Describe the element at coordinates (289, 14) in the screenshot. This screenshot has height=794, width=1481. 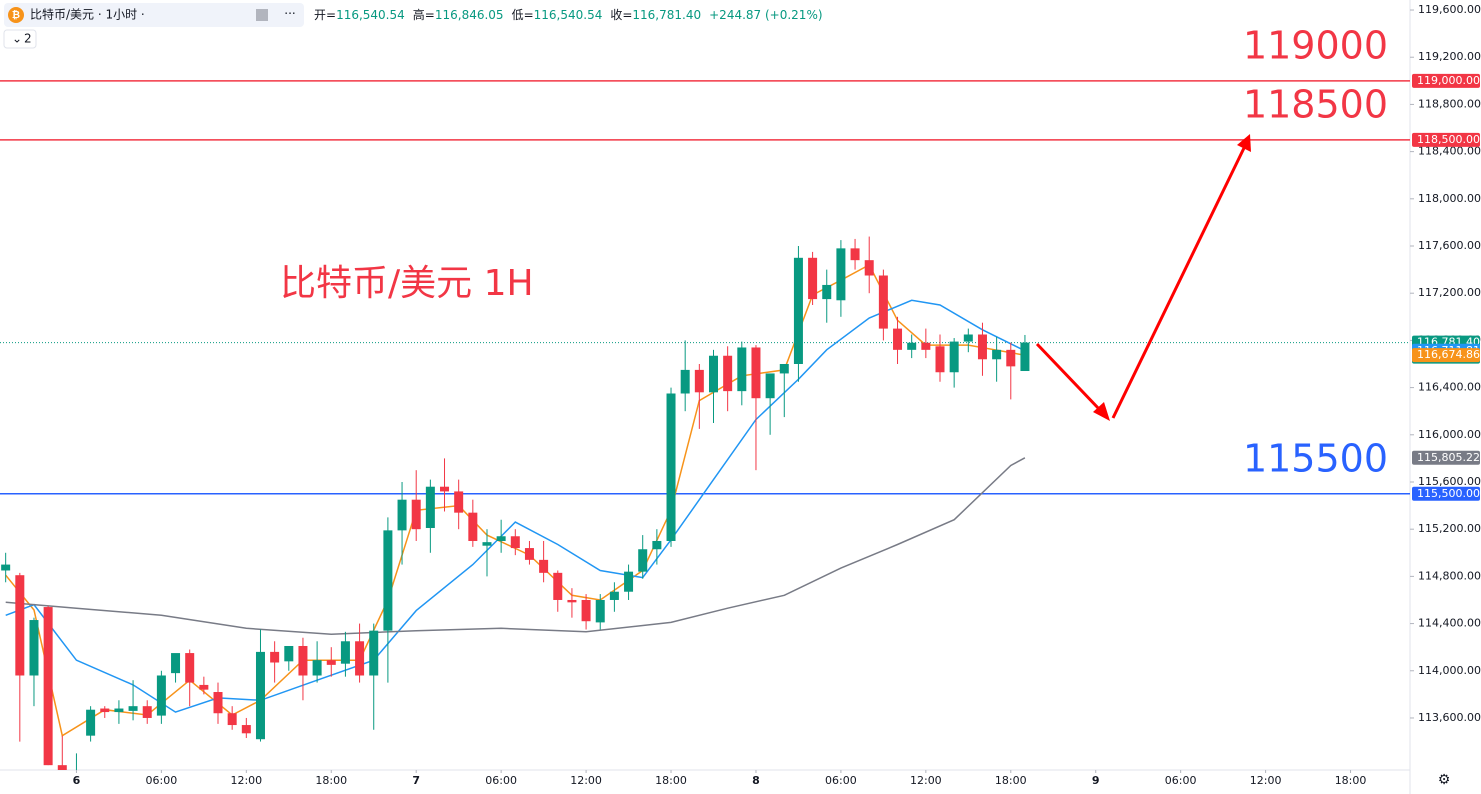
I see `more-icon: ···` at that location.